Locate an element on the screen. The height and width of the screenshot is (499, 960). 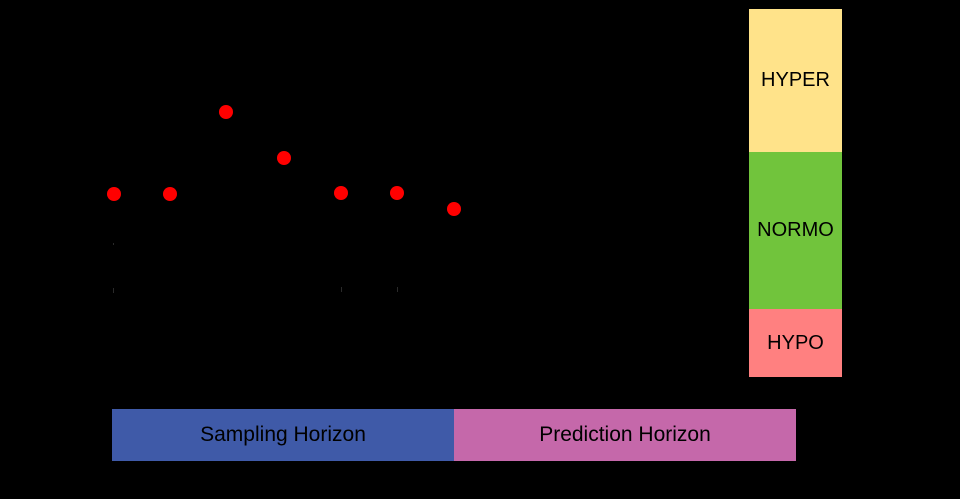
zone-hypo-label: HYPO is located at coordinates (795, 342).